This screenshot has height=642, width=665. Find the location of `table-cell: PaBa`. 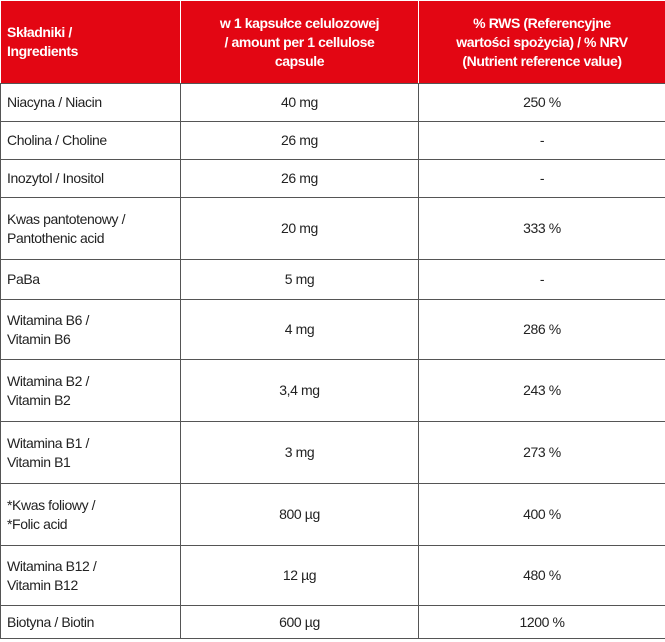

table-cell: PaBa is located at coordinates (90, 279).